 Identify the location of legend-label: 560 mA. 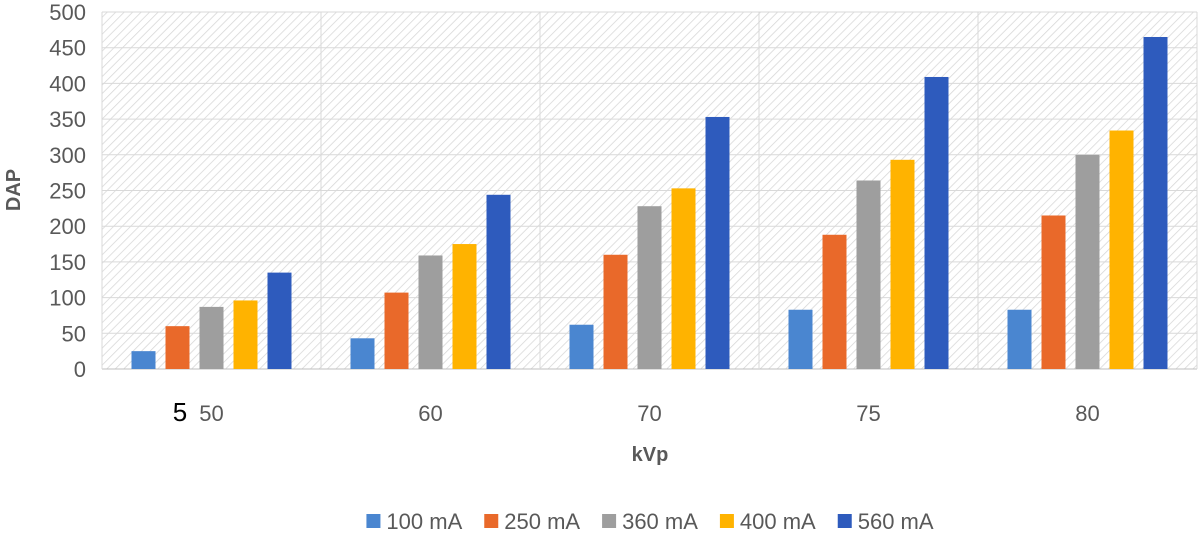
(896, 521).